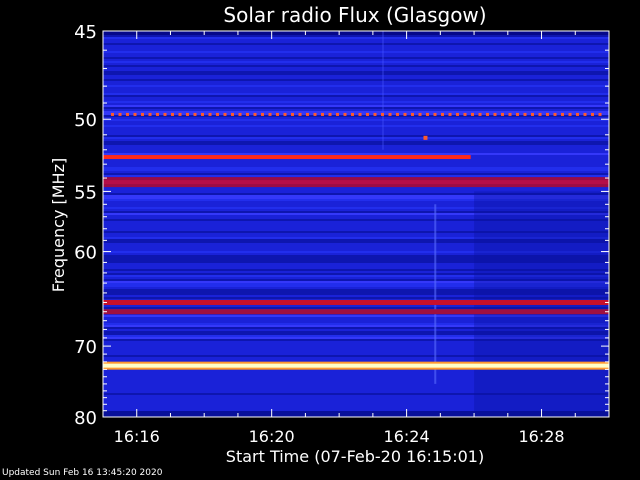  Describe the element at coordinates (58, 225) in the screenshot. I see `y-axis-label: Frequency [MHz]` at that location.